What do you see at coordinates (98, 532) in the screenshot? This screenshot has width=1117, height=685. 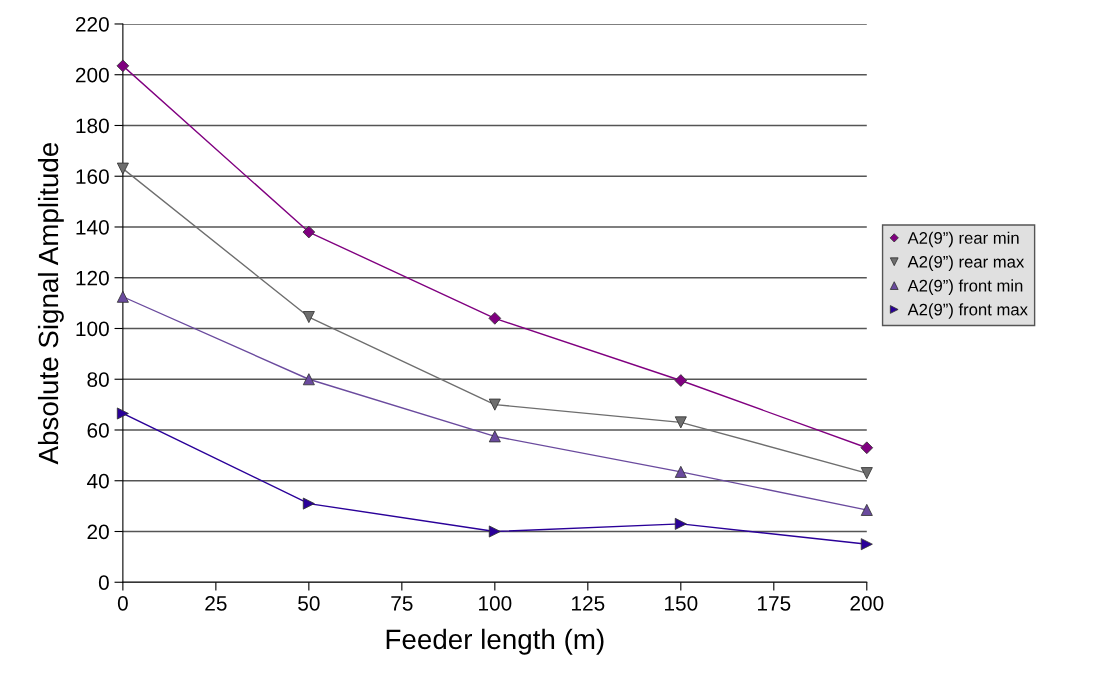 I see `y-tick-label: 20` at bounding box center [98, 532].